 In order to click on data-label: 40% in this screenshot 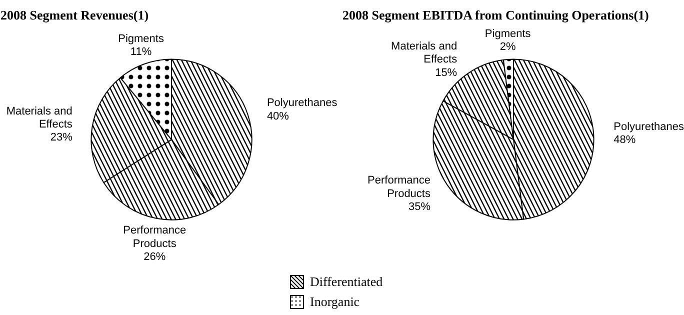, I will do `click(278, 116)`.